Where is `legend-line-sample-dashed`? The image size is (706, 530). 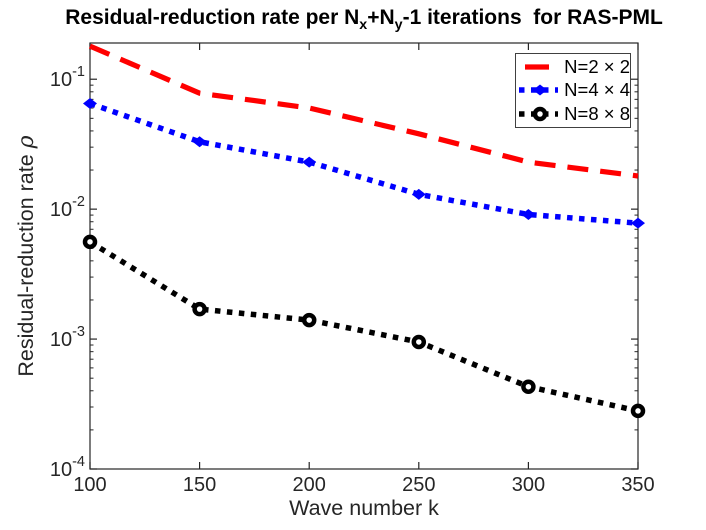
legend-line-sample-dashed is located at coordinates (537, 67).